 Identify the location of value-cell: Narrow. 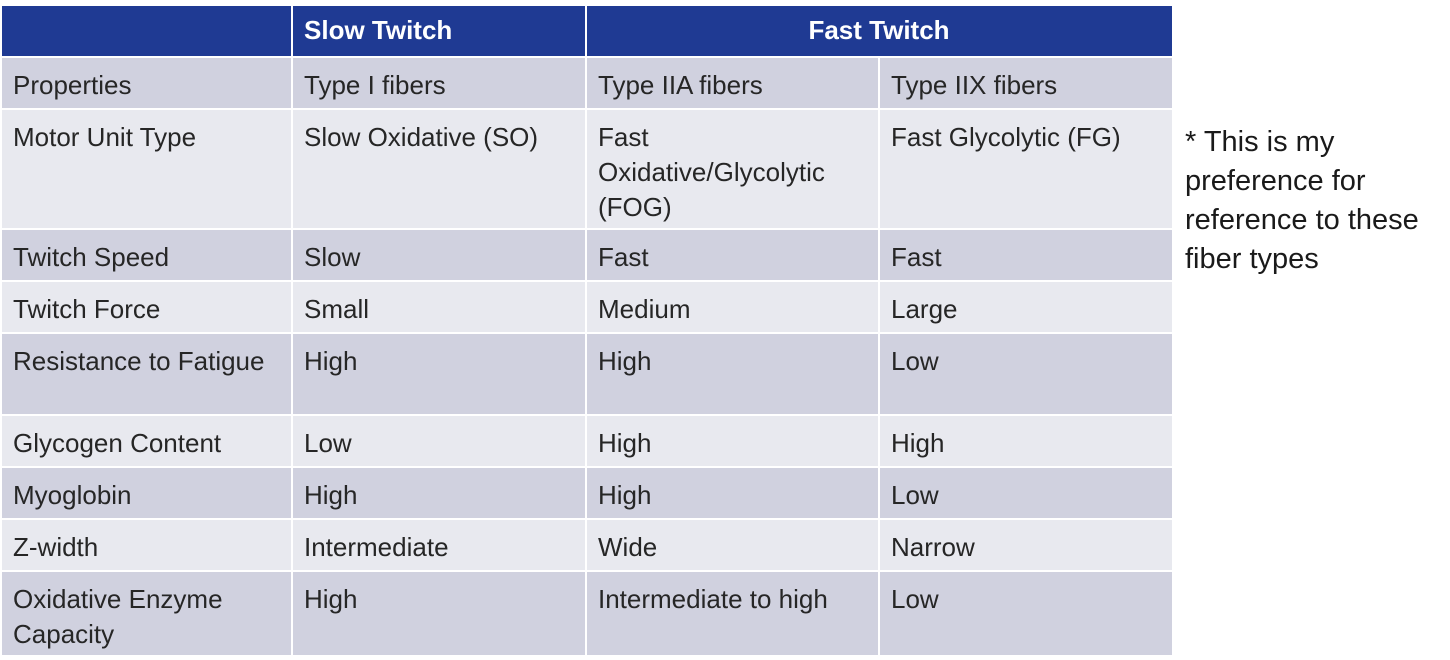
(1026, 545).